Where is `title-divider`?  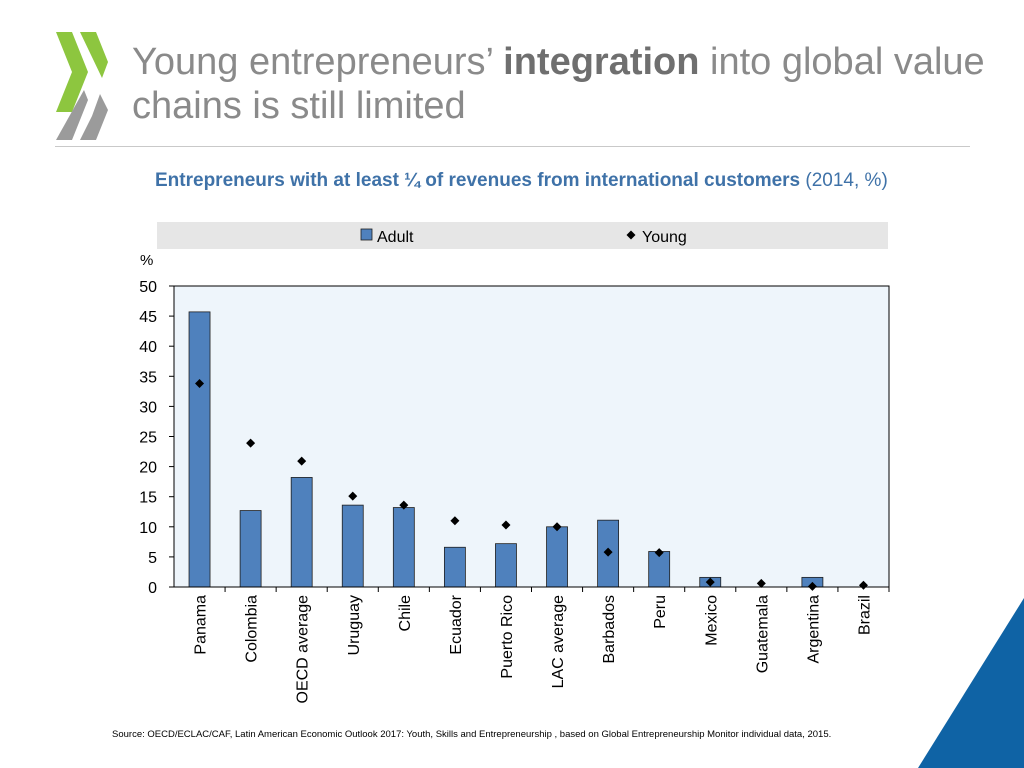 title-divider is located at coordinates (512, 146).